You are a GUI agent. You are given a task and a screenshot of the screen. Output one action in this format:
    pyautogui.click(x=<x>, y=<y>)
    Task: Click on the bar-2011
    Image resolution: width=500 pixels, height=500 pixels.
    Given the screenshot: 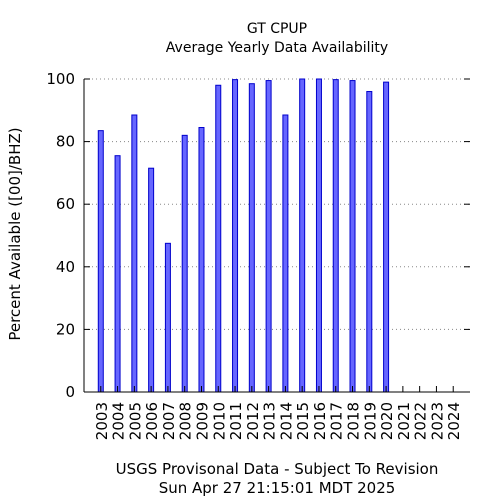 What is the action you would take?
    pyautogui.click(x=235, y=236)
    